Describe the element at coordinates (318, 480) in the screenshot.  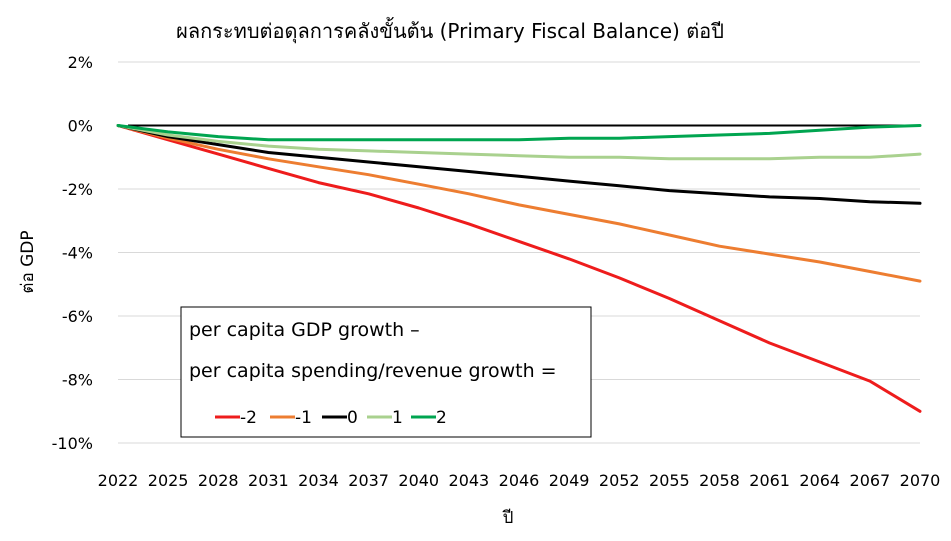
I see `x-tick-label: 2034` at that location.